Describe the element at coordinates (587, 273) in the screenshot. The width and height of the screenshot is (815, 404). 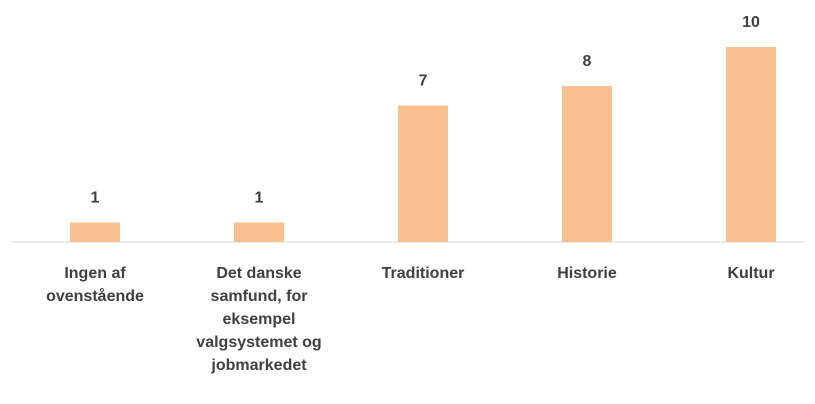
I see `x-tick-label: Historie` at that location.